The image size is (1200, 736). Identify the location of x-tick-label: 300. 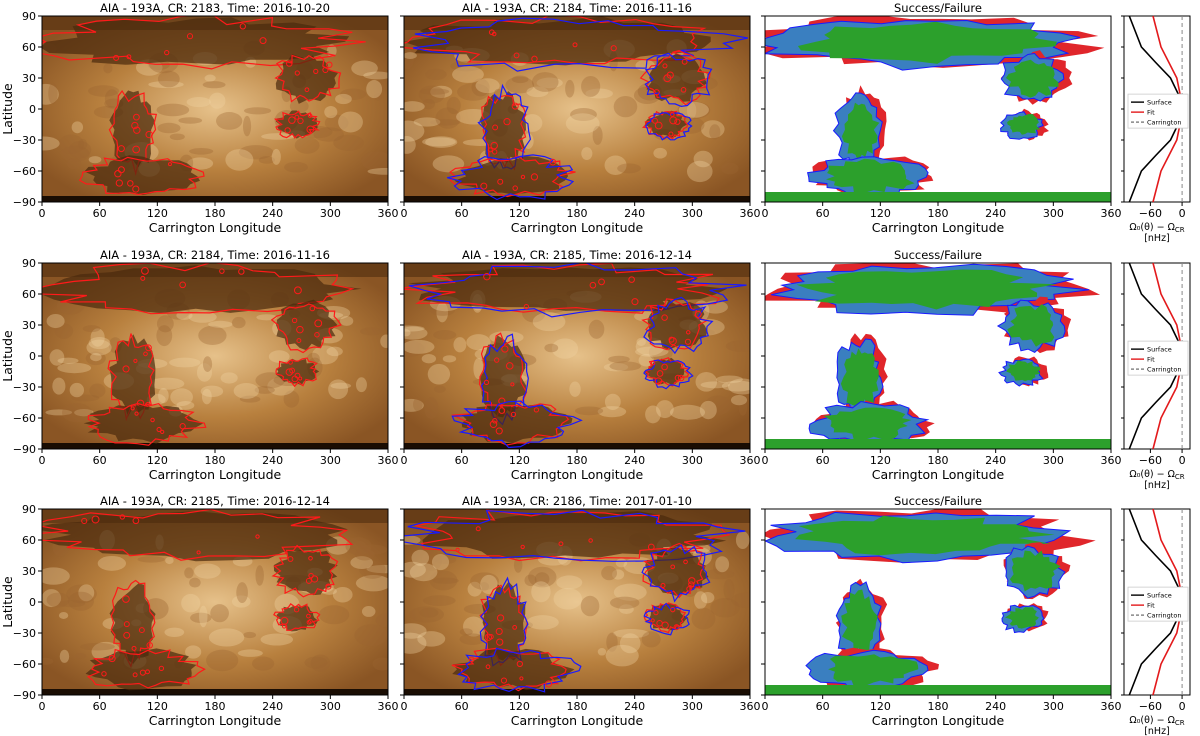
(692, 706).